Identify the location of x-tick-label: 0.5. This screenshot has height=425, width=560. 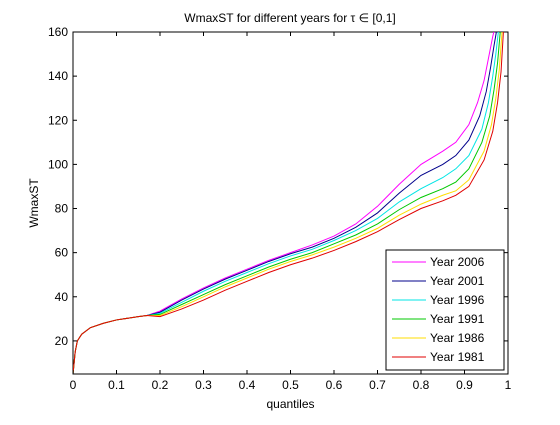
(290, 385).